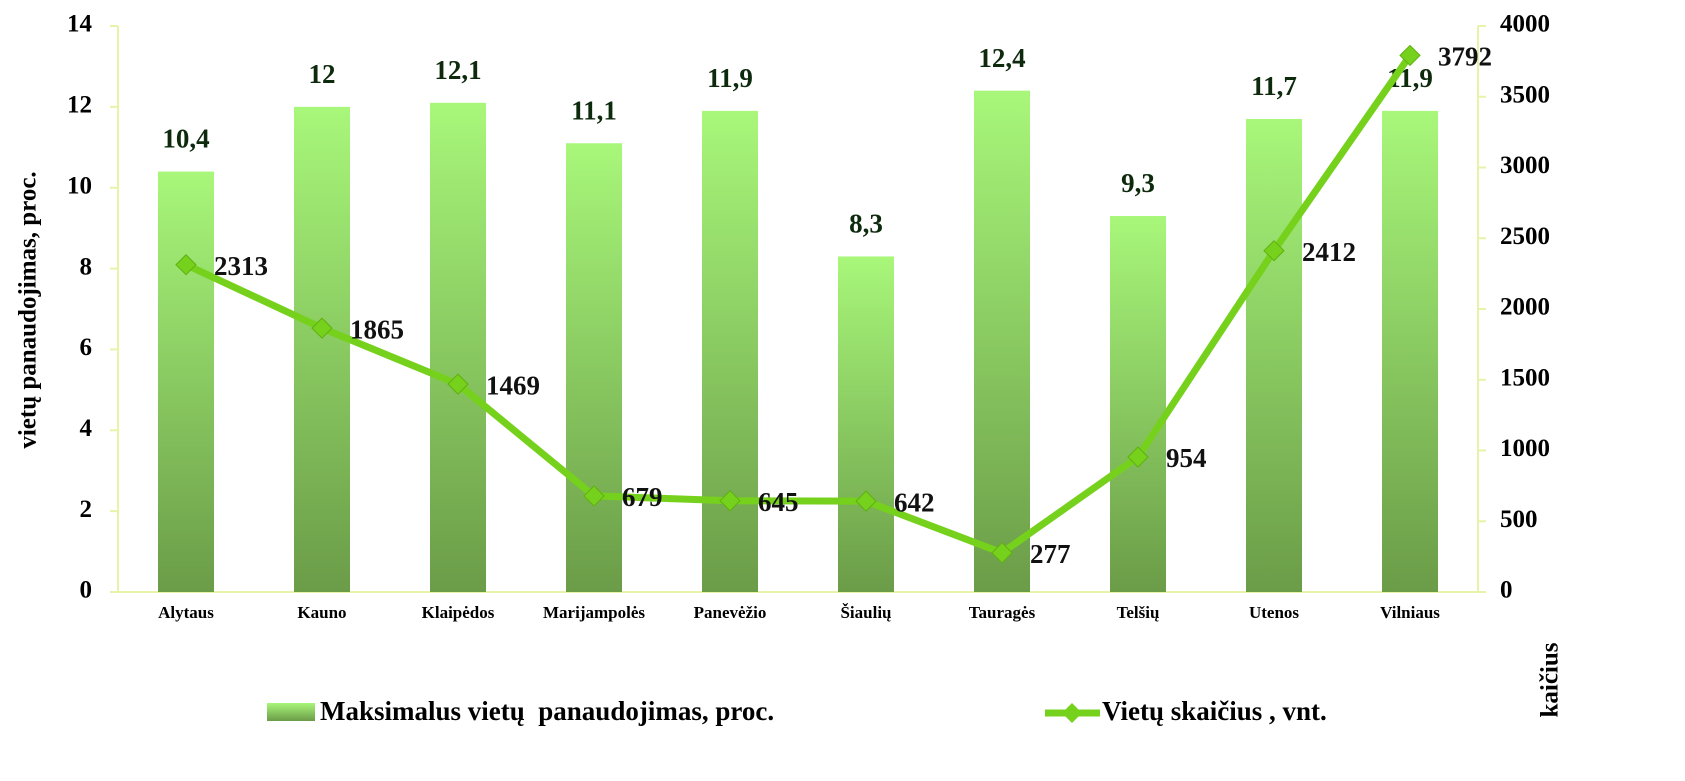 This screenshot has width=1685, height=781. What do you see at coordinates (1525, 236) in the screenshot?
I see `y2-tick-label: 2500` at bounding box center [1525, 236].